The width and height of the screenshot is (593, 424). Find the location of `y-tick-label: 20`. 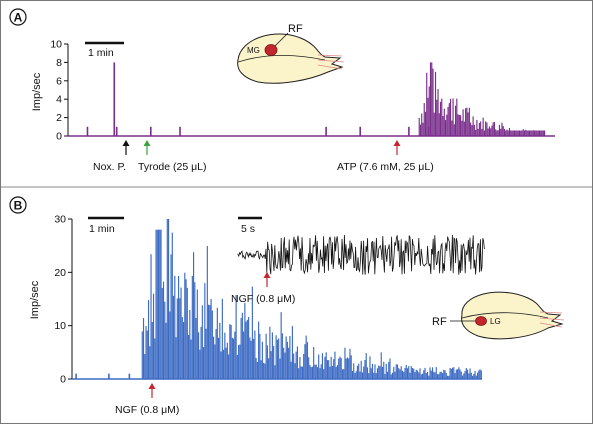

y-tick-label: 20 is located at coordinates (60, 273).